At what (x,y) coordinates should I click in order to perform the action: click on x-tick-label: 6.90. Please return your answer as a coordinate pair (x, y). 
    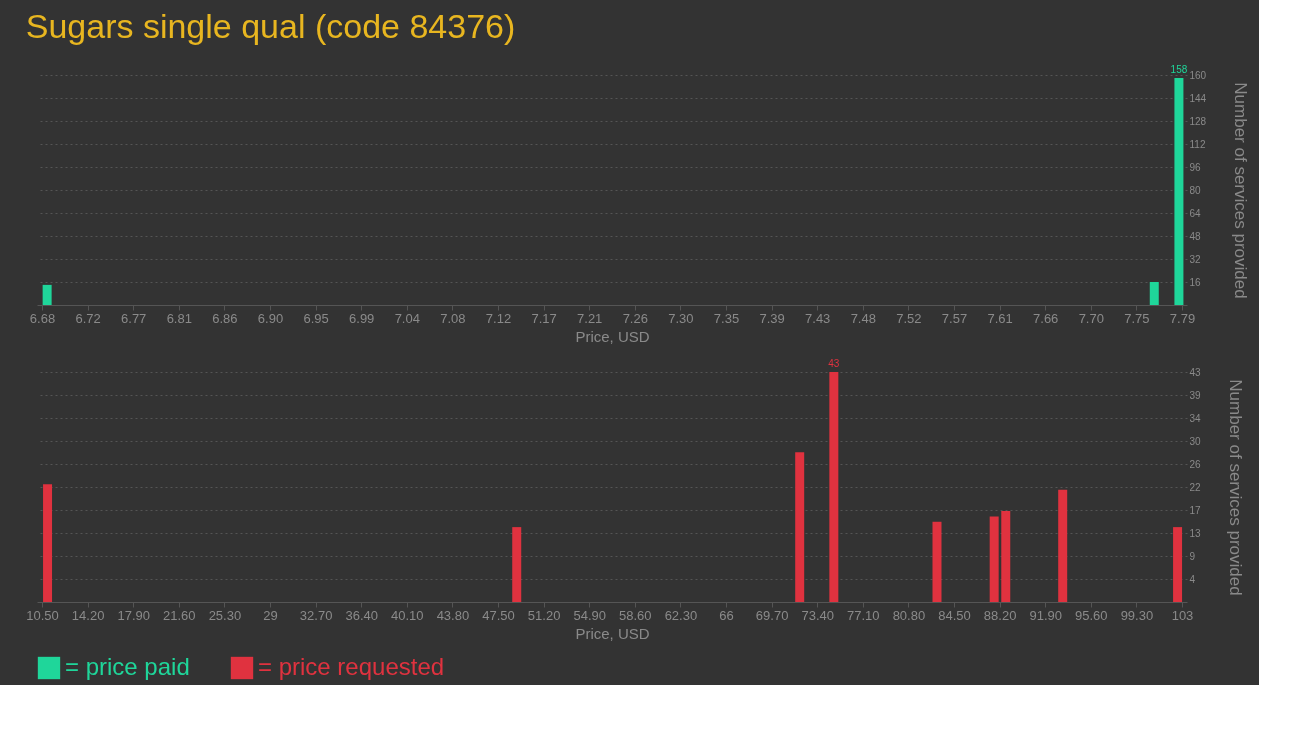
    Looking at the image, I should click on (270, 318).